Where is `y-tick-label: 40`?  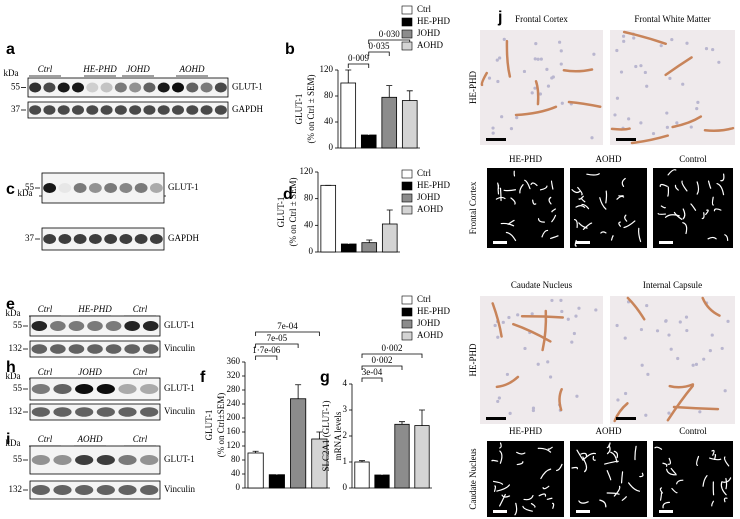 y-tick-label: 40 is located at coordinates (309, 224).